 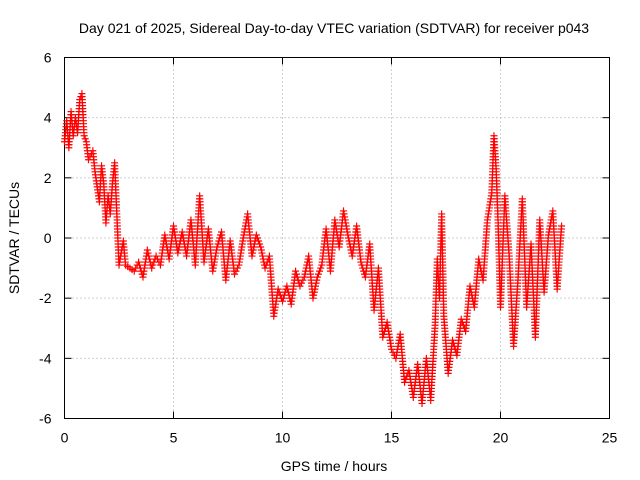 What do you see at coordinates (283, 438) in the screenshot?
I see `x-tick-label: 10` at bounding box center [283, 438].